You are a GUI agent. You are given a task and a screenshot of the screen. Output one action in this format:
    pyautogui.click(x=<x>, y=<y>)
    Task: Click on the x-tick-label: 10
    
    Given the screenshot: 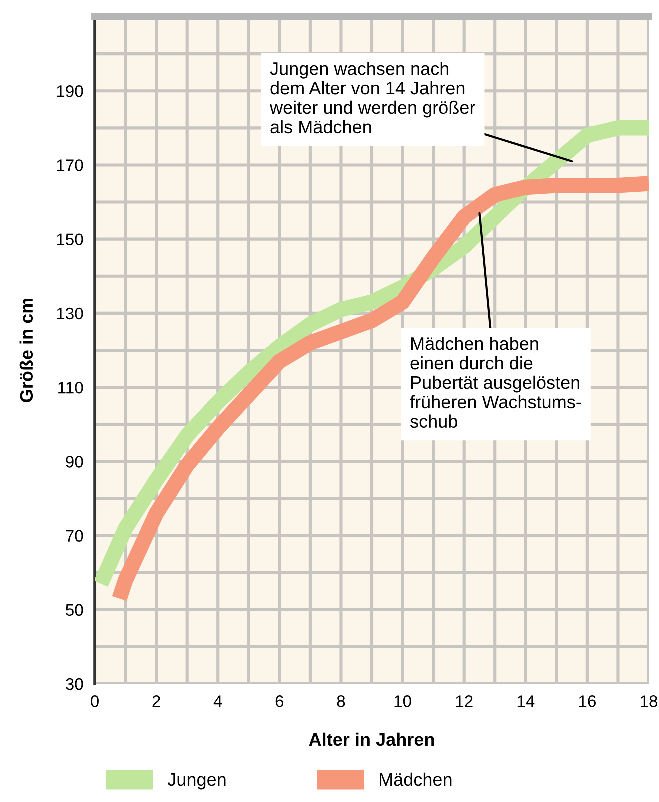 What is the action you would take?
    pyautogui.click(x=403, y=702)
    